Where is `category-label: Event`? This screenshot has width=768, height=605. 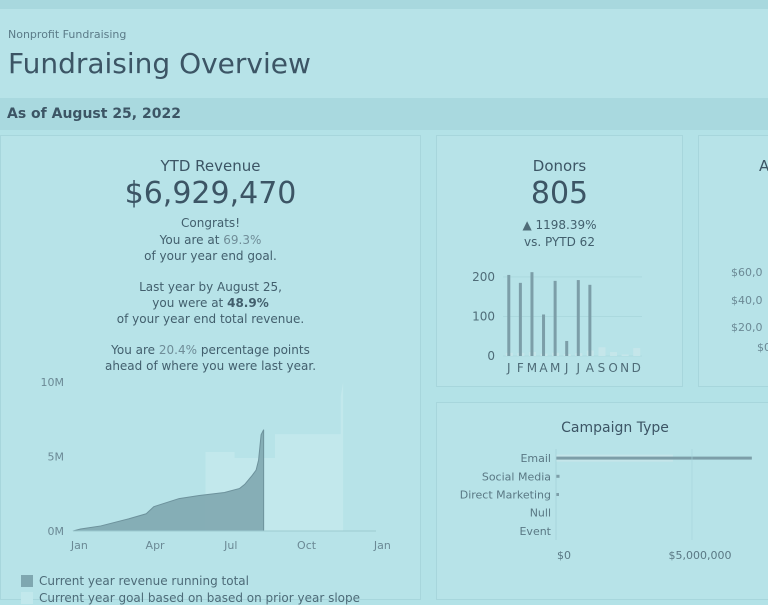
category-label: Event is located at coordinates (535, 531).